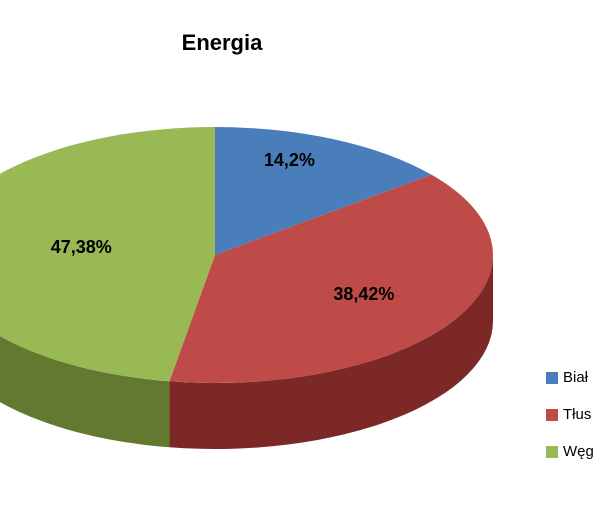 This screenshot has width=600, height=530. What do you see at coordinates (222, 42) in the screenshot?
I see `chart-title: Energia` at bounding box center [222, 42].